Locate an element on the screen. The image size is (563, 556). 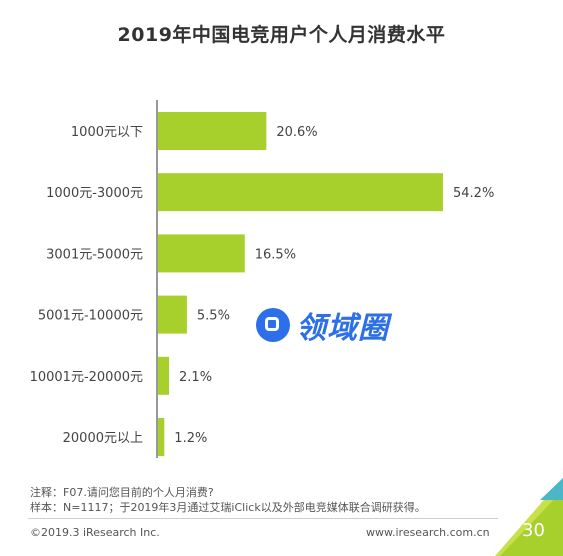
category-label-2: 3001元-5000元 is located at coordinates (94, 254).